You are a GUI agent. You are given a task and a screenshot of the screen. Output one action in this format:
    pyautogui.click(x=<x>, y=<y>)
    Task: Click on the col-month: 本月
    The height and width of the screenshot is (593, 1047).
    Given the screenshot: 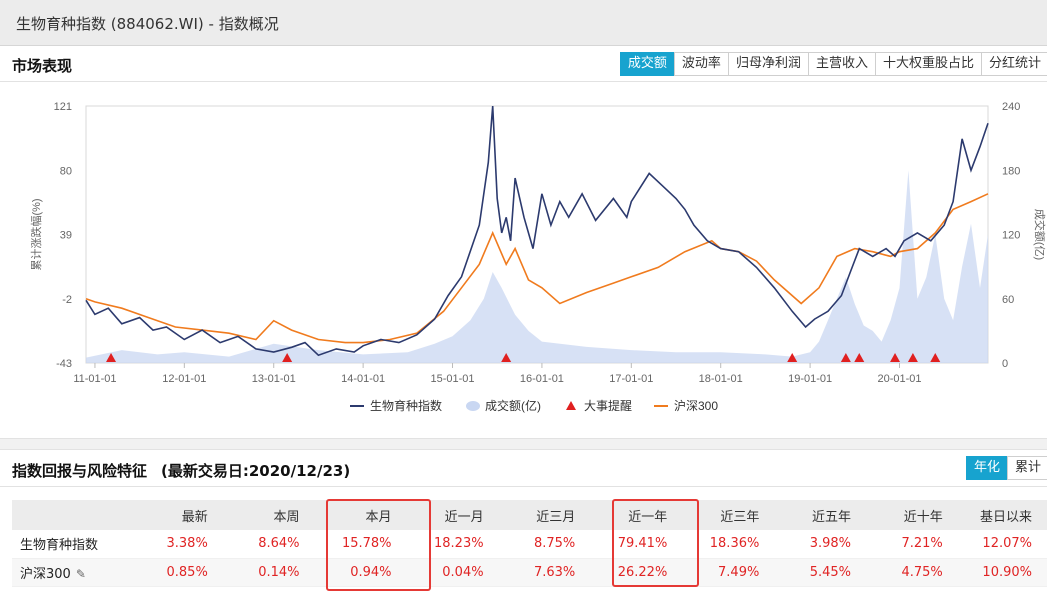 What is the action you would take?
    pyautogui.click(x=365, y=515)
    